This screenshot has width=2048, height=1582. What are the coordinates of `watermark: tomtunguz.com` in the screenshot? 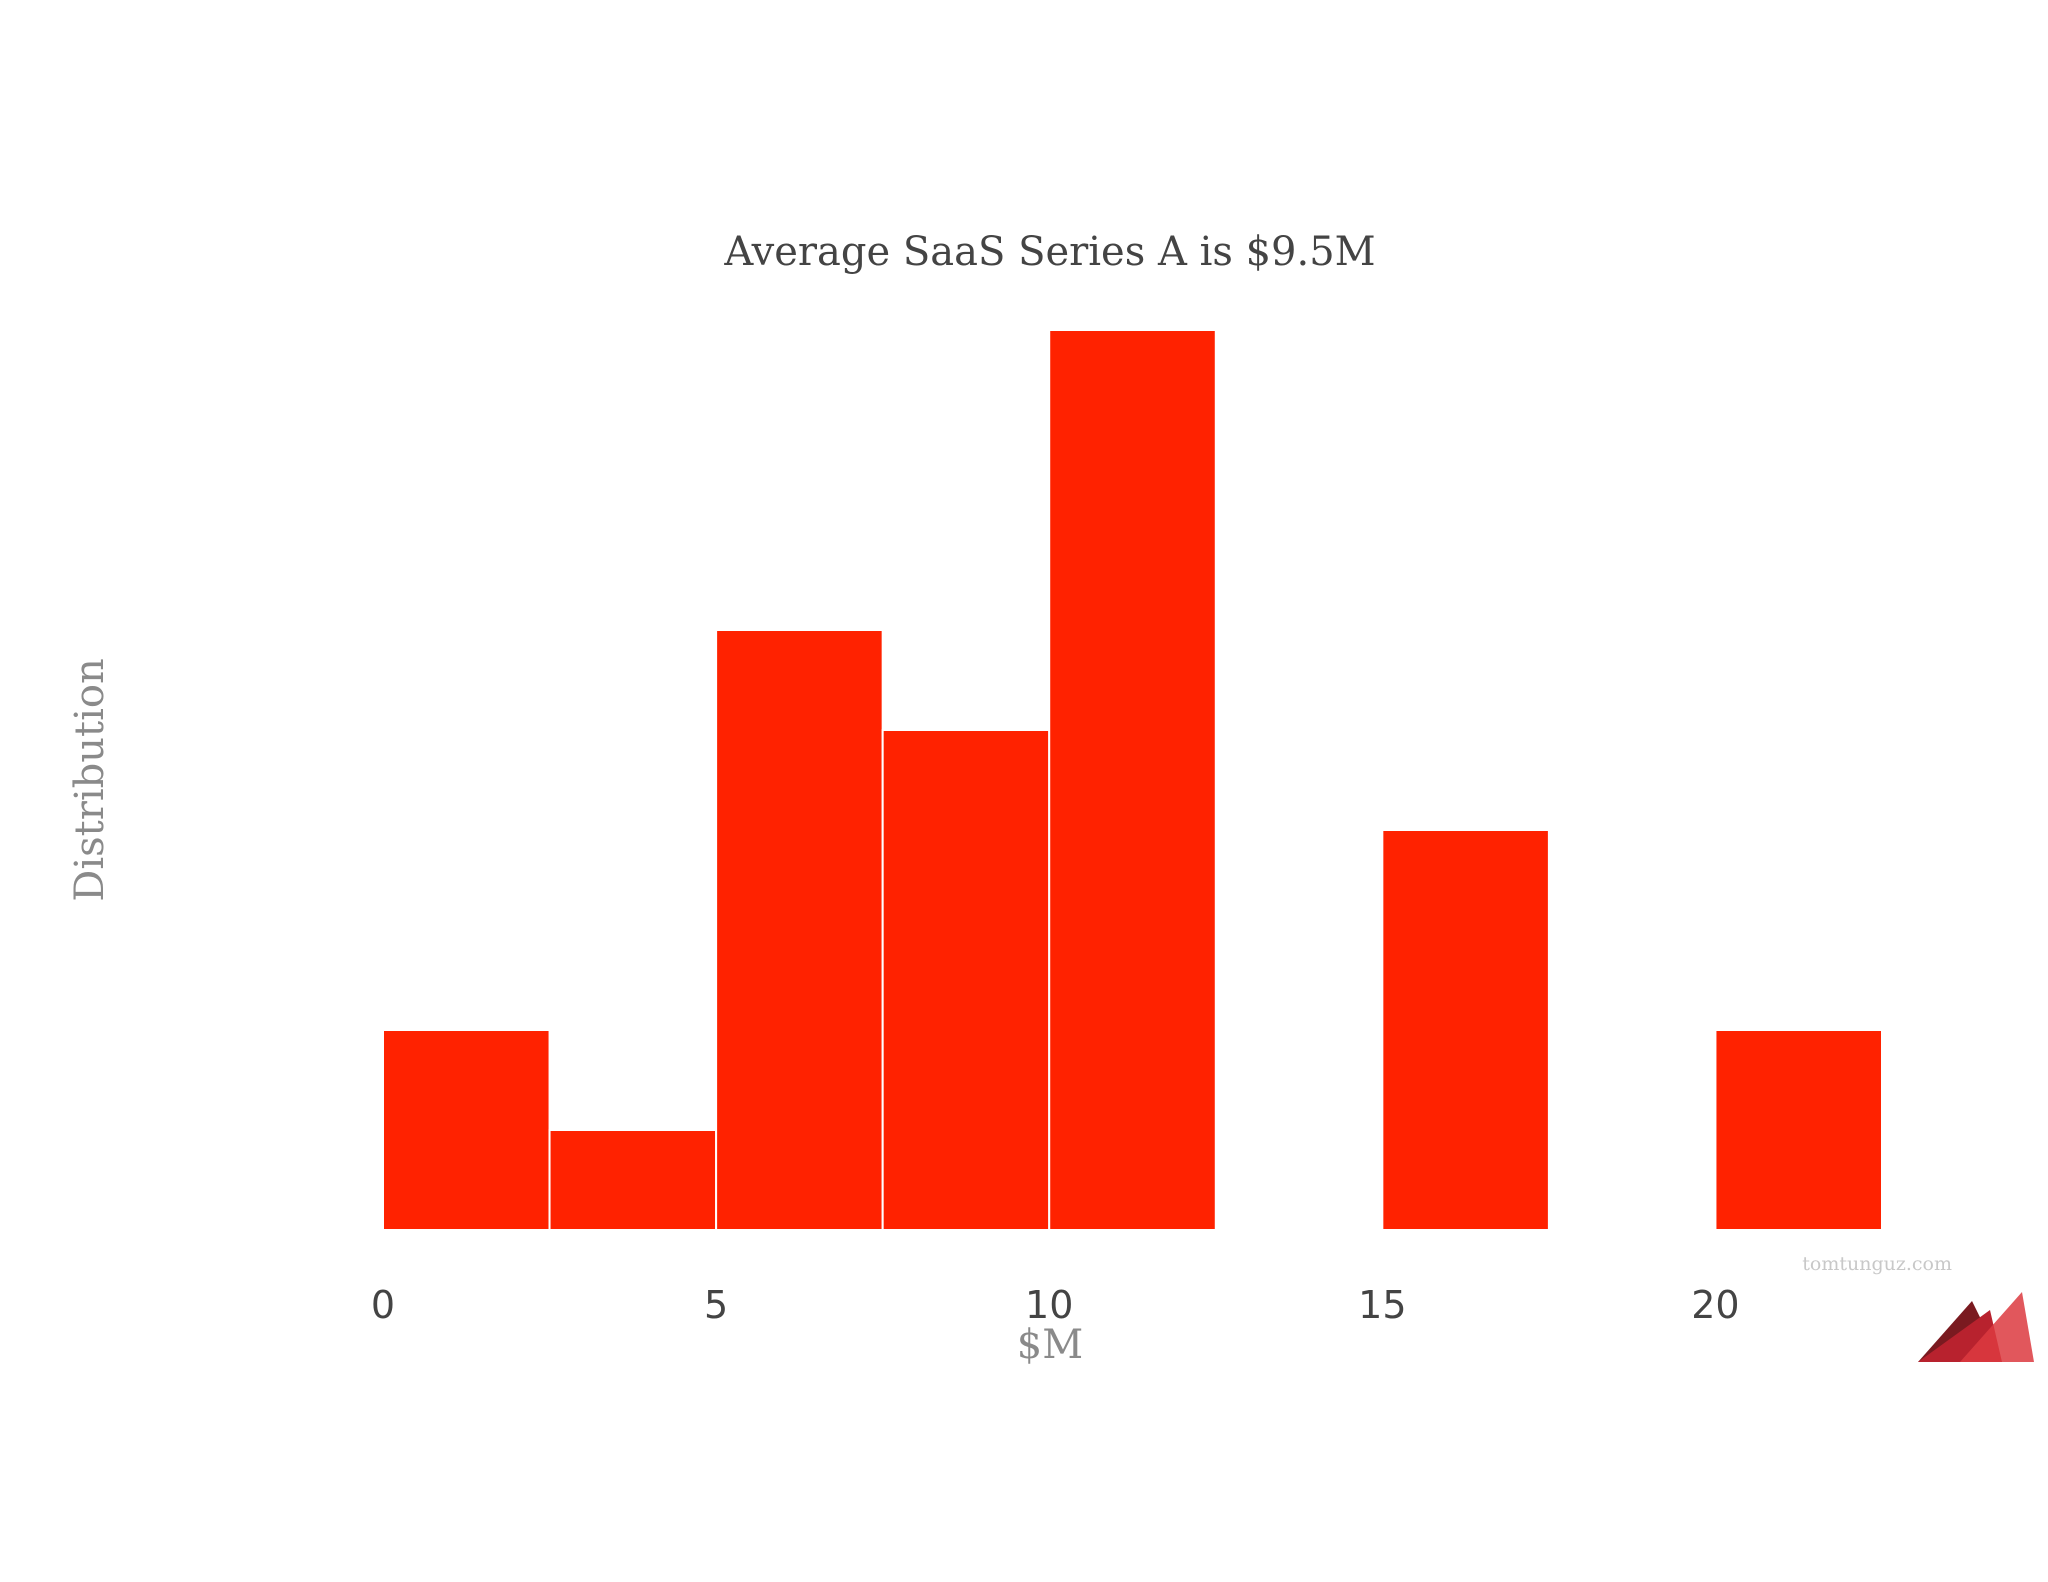 It's located at (1877, 1264).